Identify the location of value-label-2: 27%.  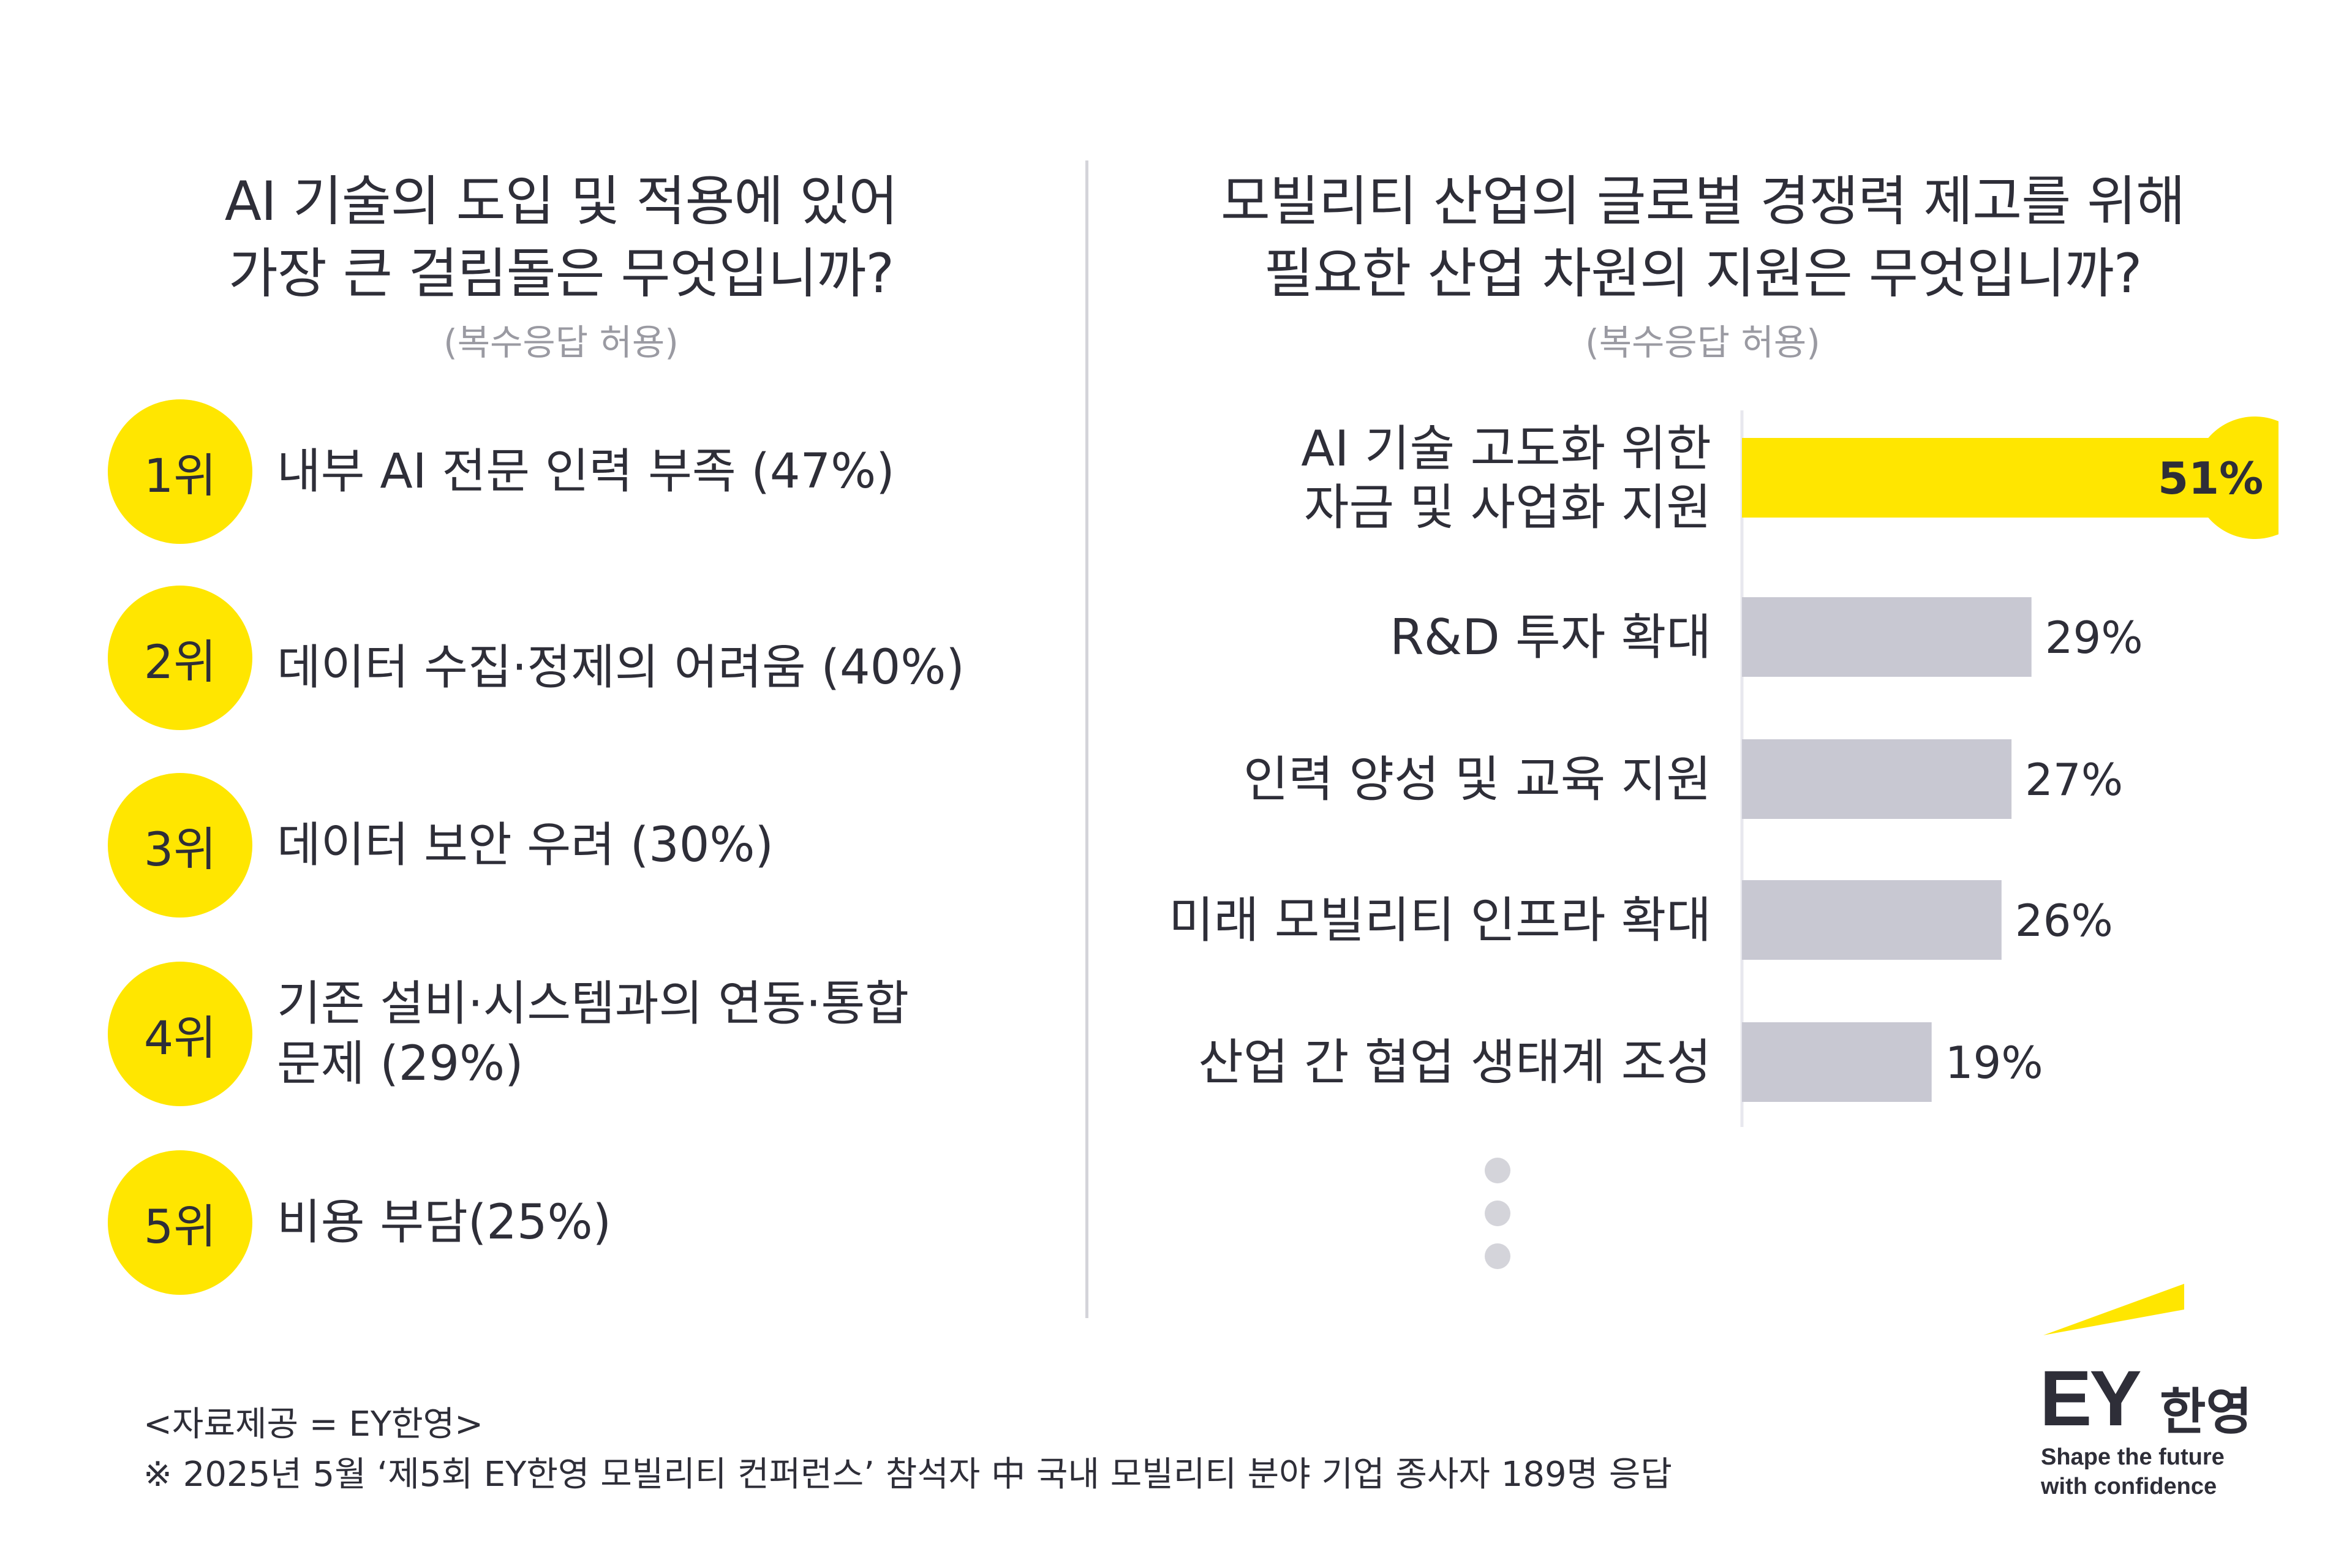
(2074, 780).